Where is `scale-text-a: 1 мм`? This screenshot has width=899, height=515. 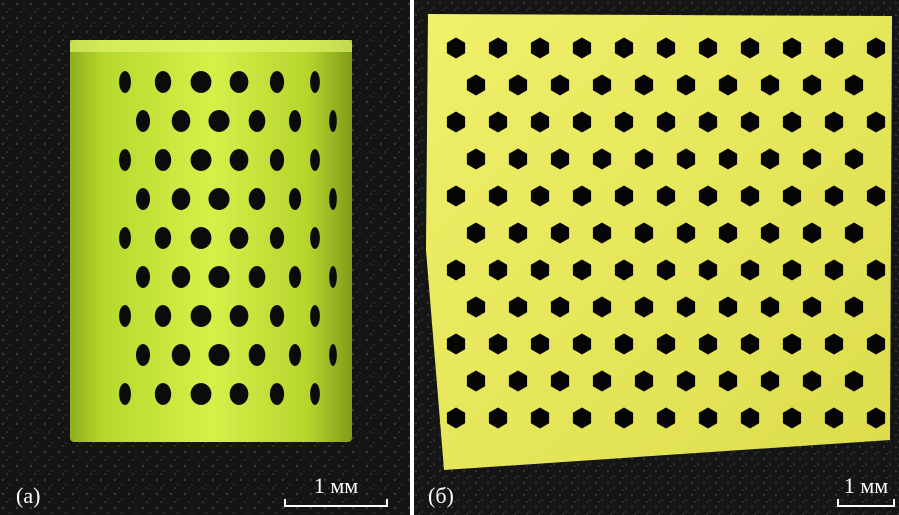
scale-text-a: 1 мм is located at coordinates (336, 485).